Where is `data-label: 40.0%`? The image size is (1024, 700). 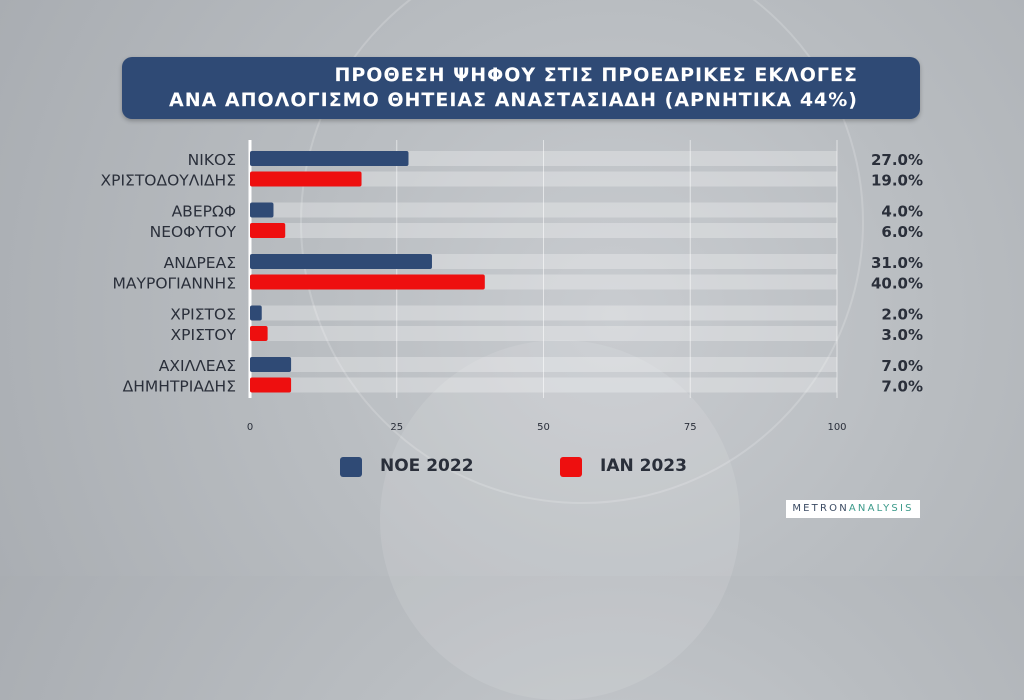
data-label: 40.0% is located at coordinates (897, 284).